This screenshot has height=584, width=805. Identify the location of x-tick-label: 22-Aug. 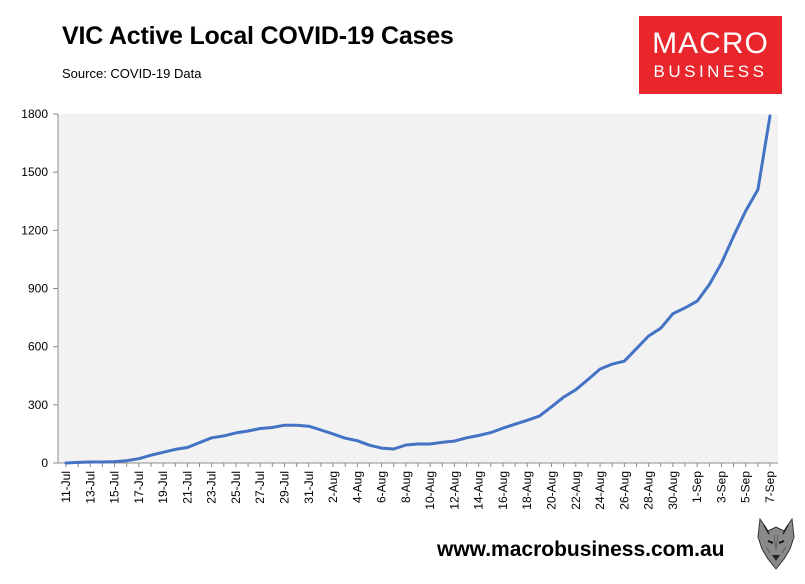
(576, 490).